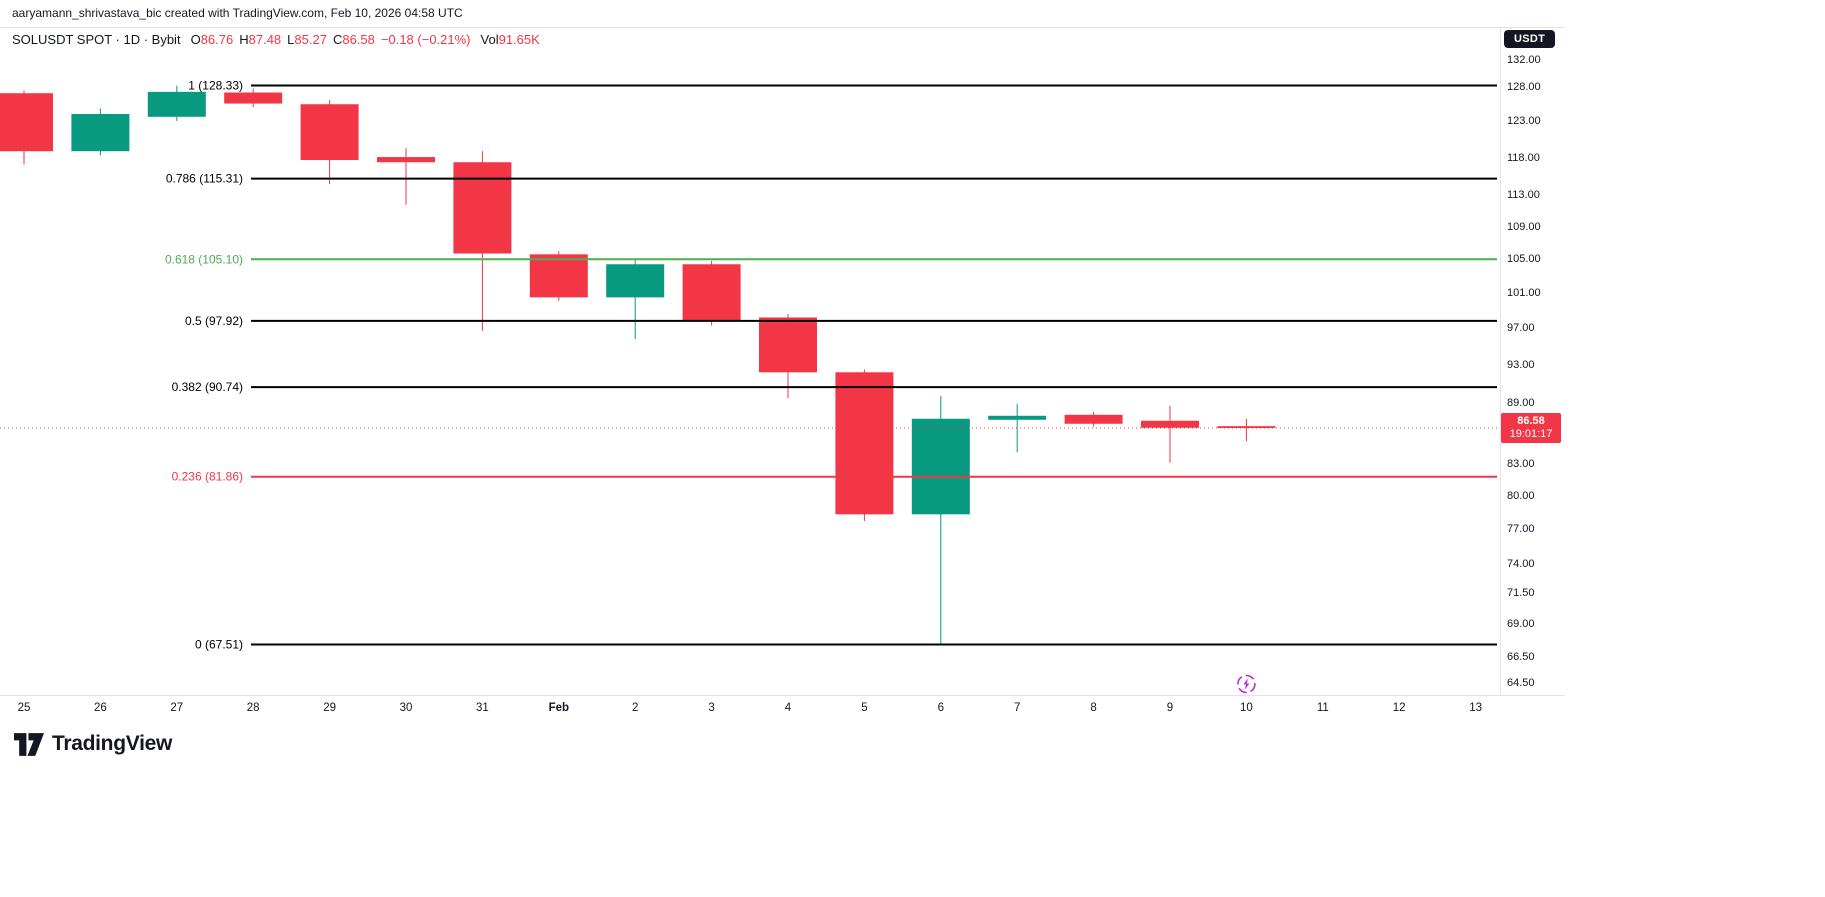 Image resolution: width=1825 pixels, height=897 pixels. I want to click on change-value: −0.18 (−0.21%), so click(425, 39).